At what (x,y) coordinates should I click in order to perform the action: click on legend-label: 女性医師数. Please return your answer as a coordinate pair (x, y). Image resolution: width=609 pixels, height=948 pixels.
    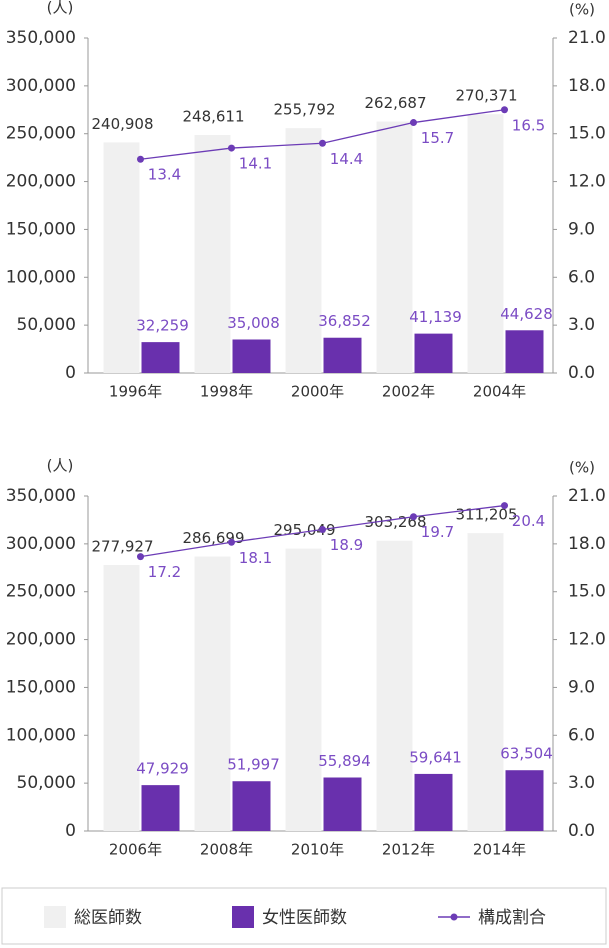
    Looking at the image, I should click on (304, 918).